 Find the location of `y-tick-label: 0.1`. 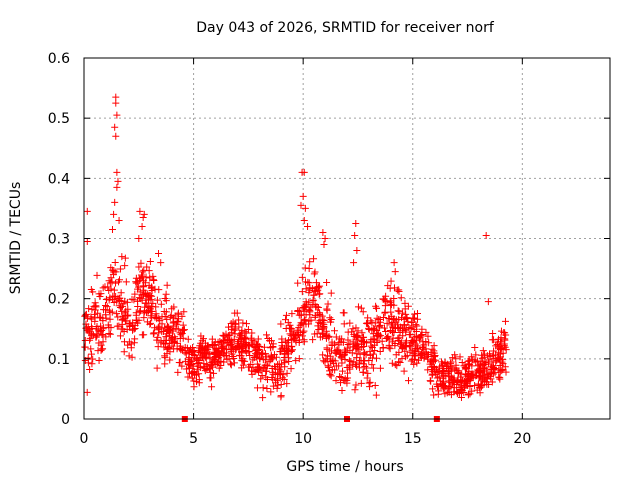

y-tick-label: 0.1 is located at coordinates (59, 360).